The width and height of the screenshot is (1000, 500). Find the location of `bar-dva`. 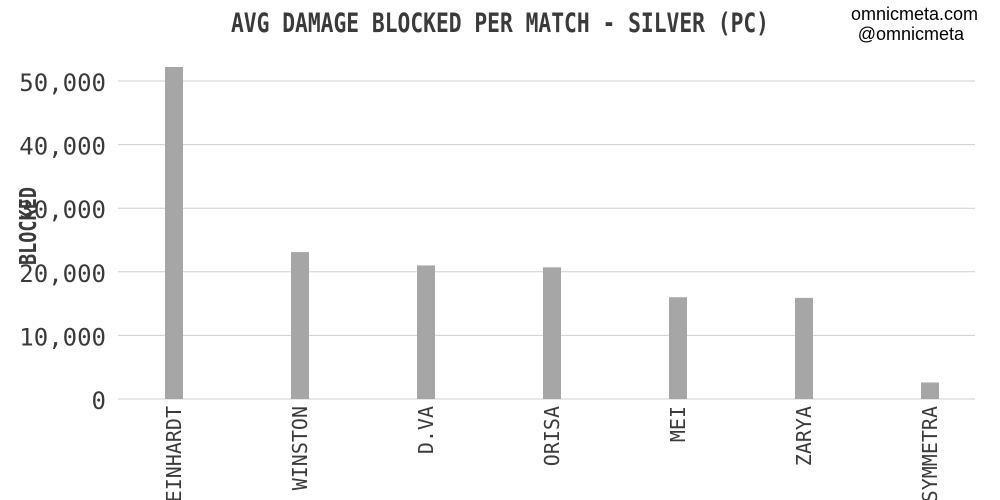

bar-dva is located at coordinates (426, 332).